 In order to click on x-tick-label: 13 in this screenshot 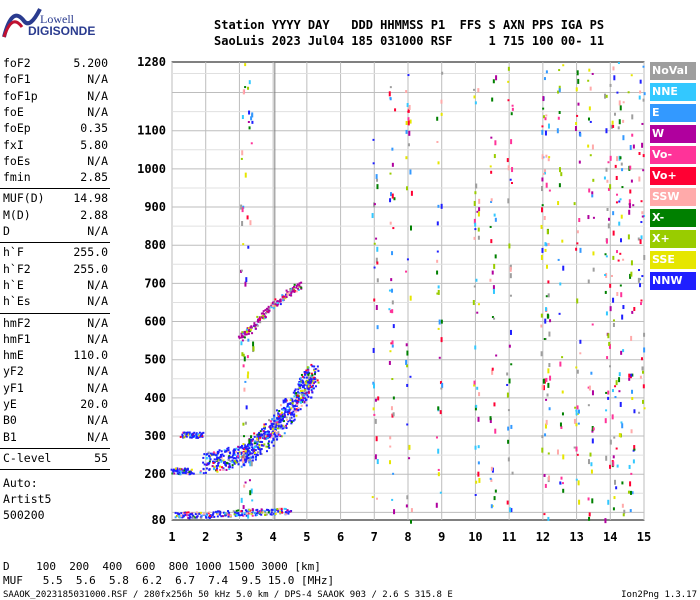, I will do `click(576, 537)`.